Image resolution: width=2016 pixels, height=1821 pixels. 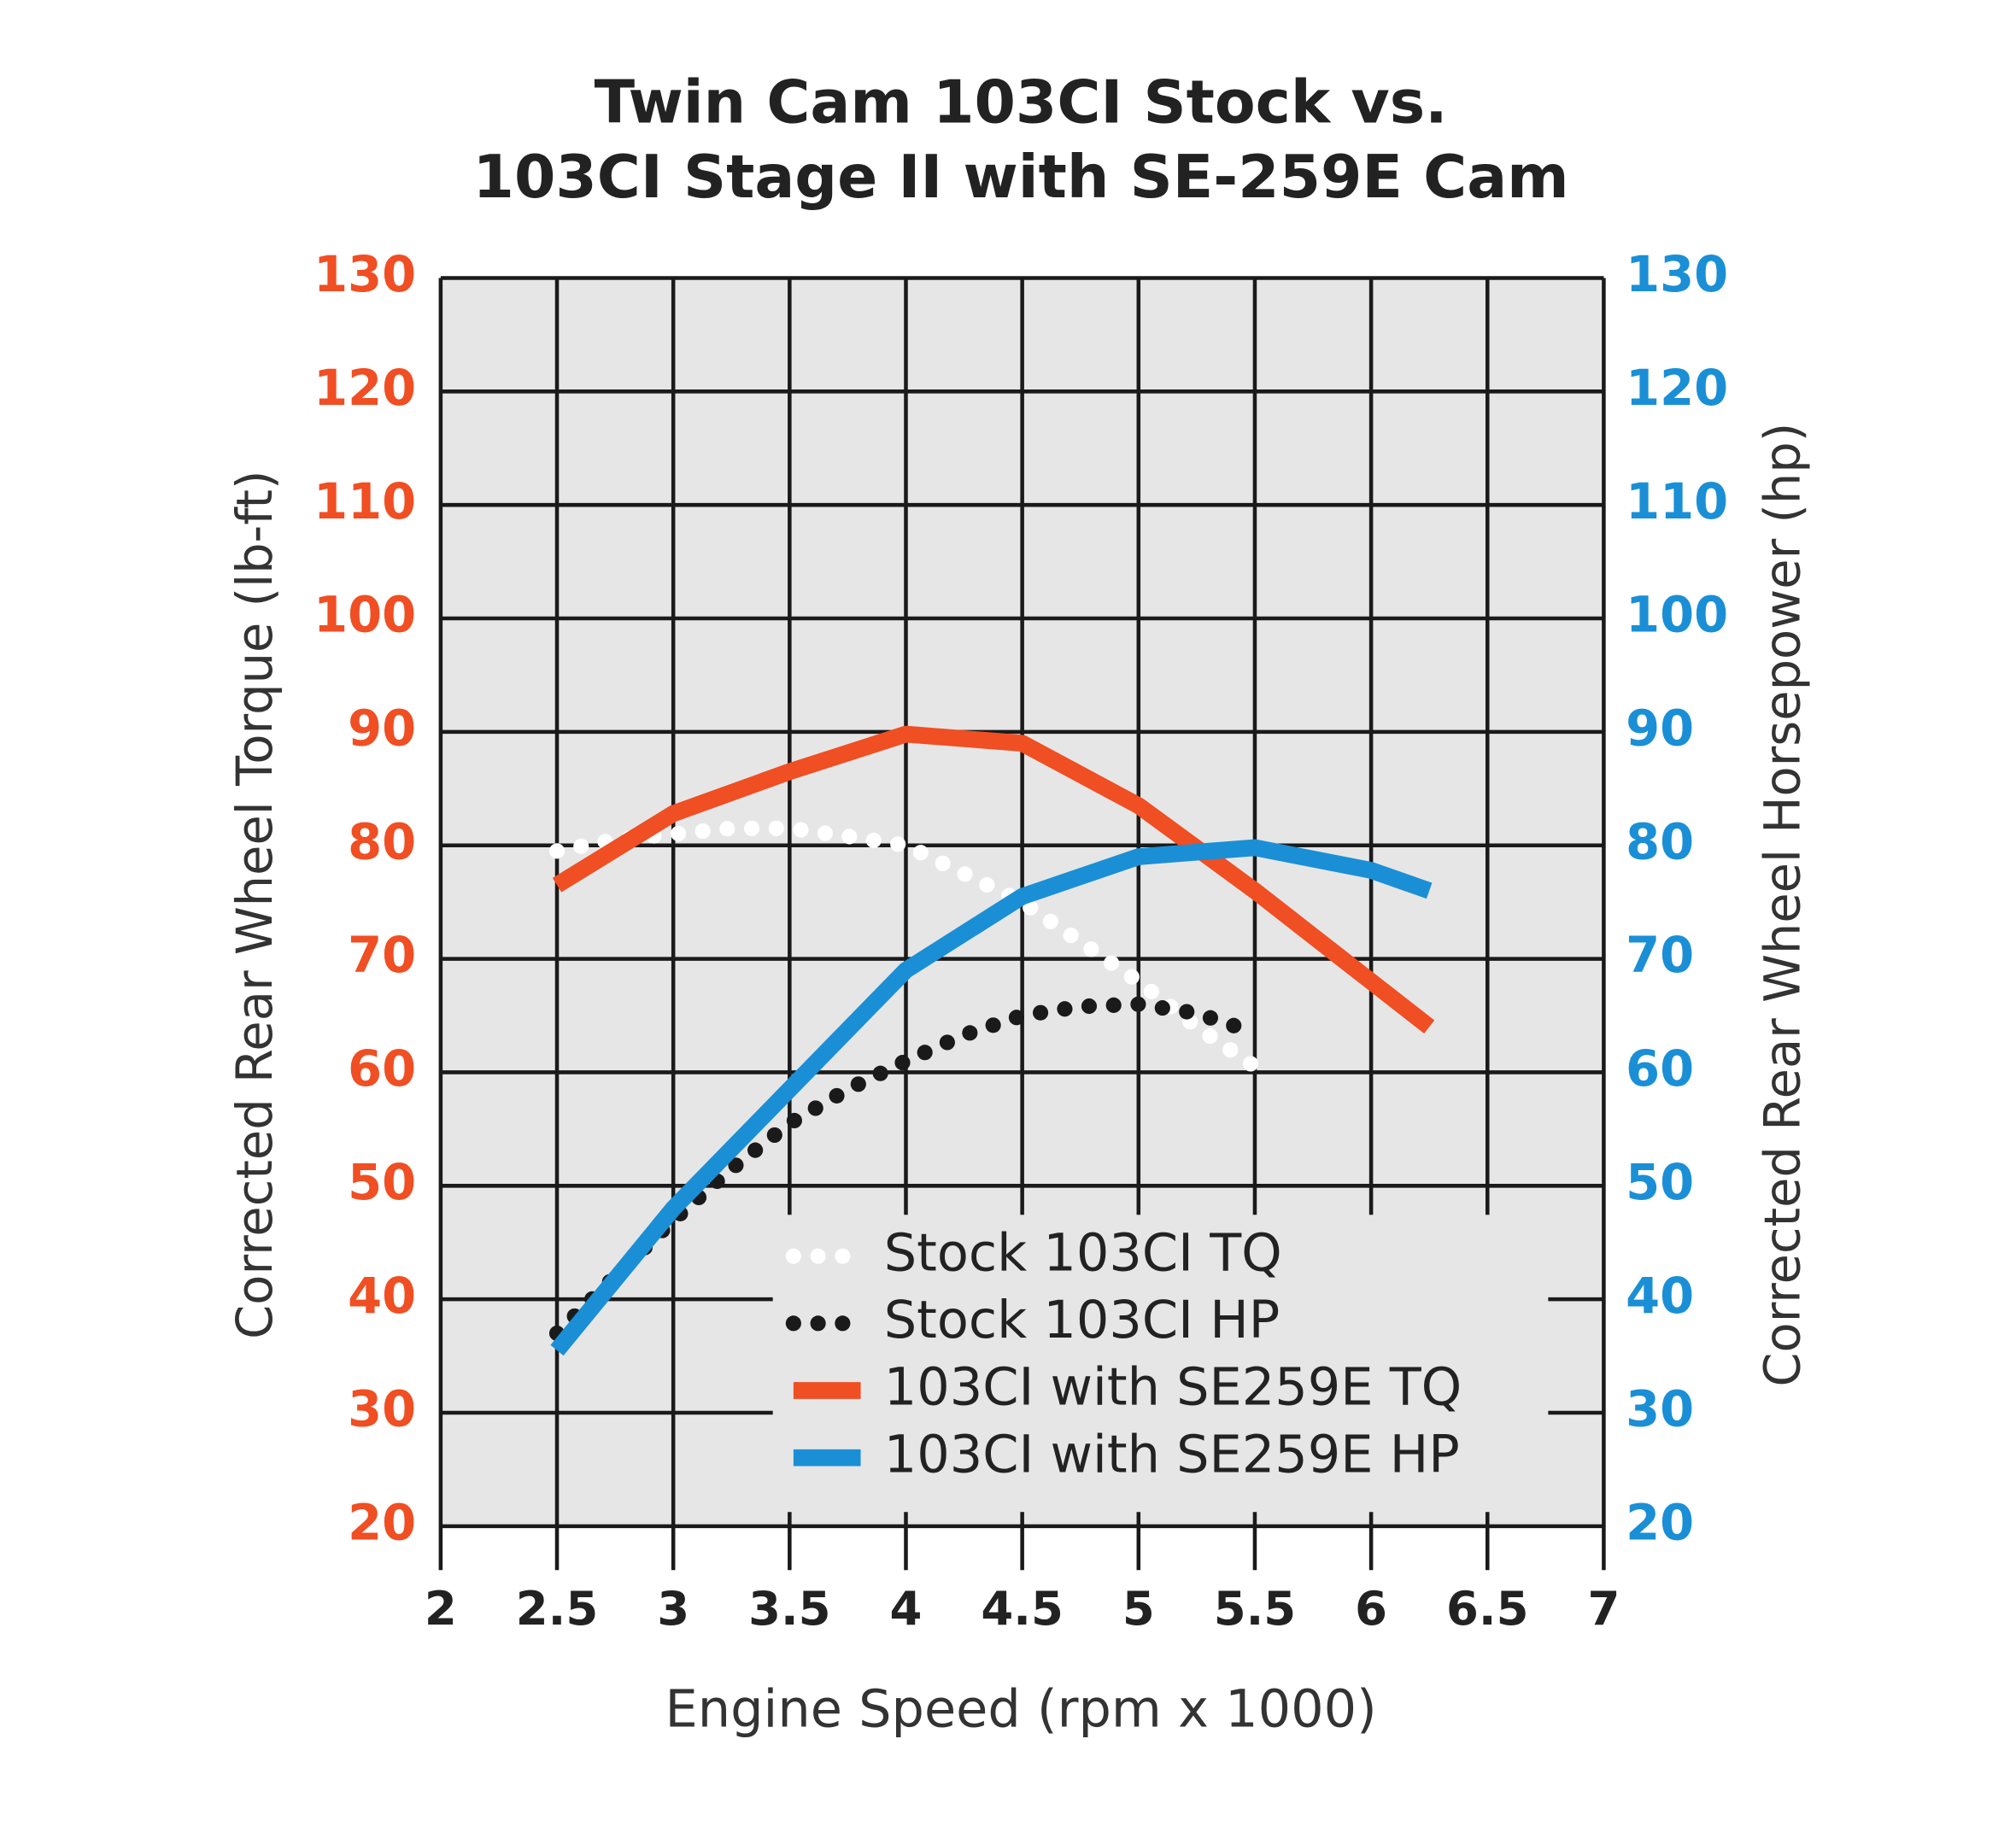 What do you see at coordinates (382, 955) in the screenshot?
I see `y-tick-label: 70` at bounding box center [382, 955].